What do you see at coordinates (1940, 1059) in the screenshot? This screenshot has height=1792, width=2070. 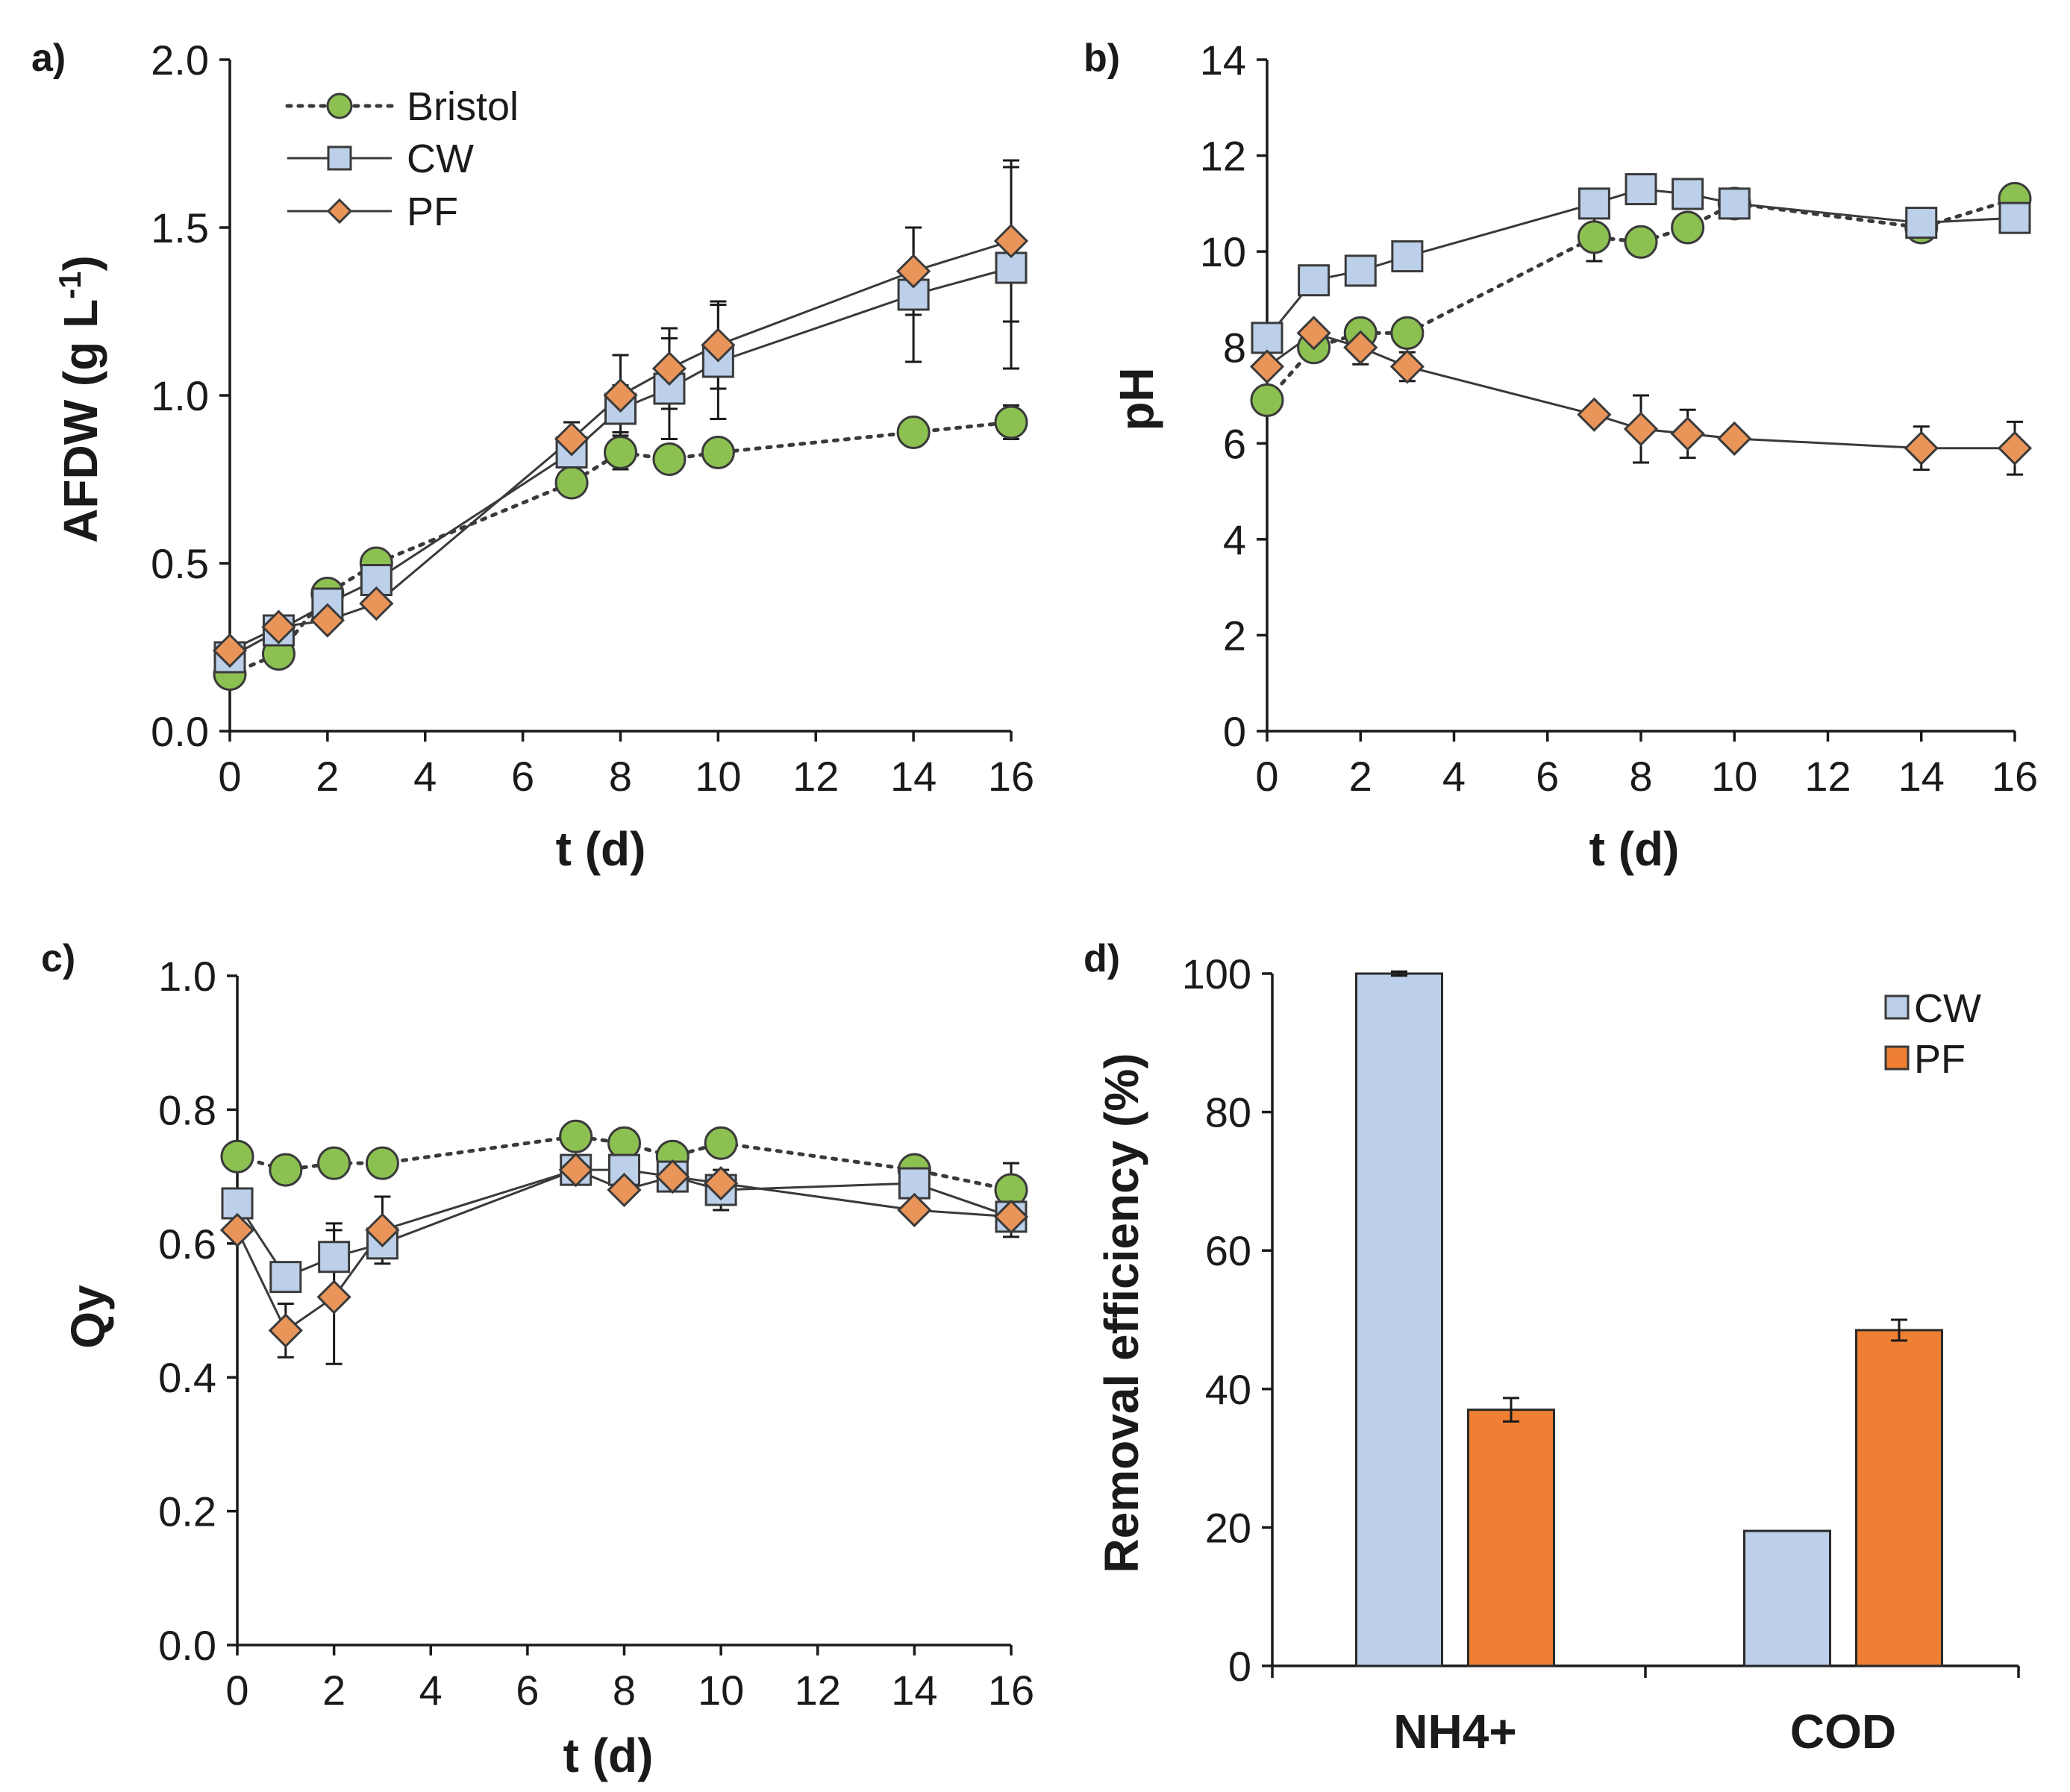 I see `legend-d-pf-label: PF` at bounding box center [1940, 1059].